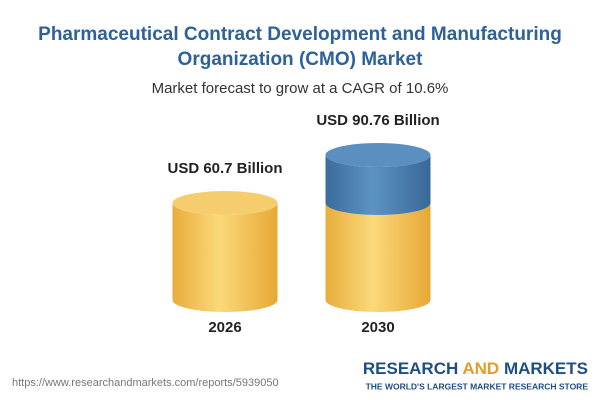 This screenshot has height=400, width=600. Describe the element at coordinates (377, 120) in the screenshot. I see `value-label: USD 90.76 Billion` at that location.